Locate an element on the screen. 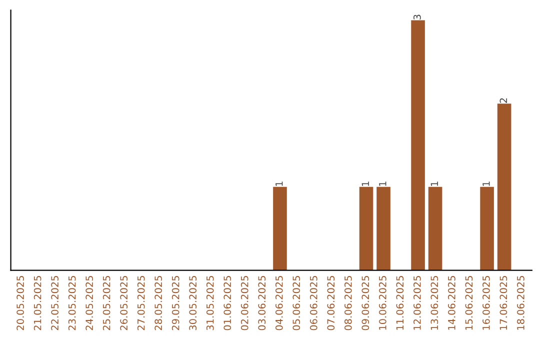 The height and width of the screenshot is (340, 540). x-tick-label: 15.06.2025 is located at coordinates (469, 303).